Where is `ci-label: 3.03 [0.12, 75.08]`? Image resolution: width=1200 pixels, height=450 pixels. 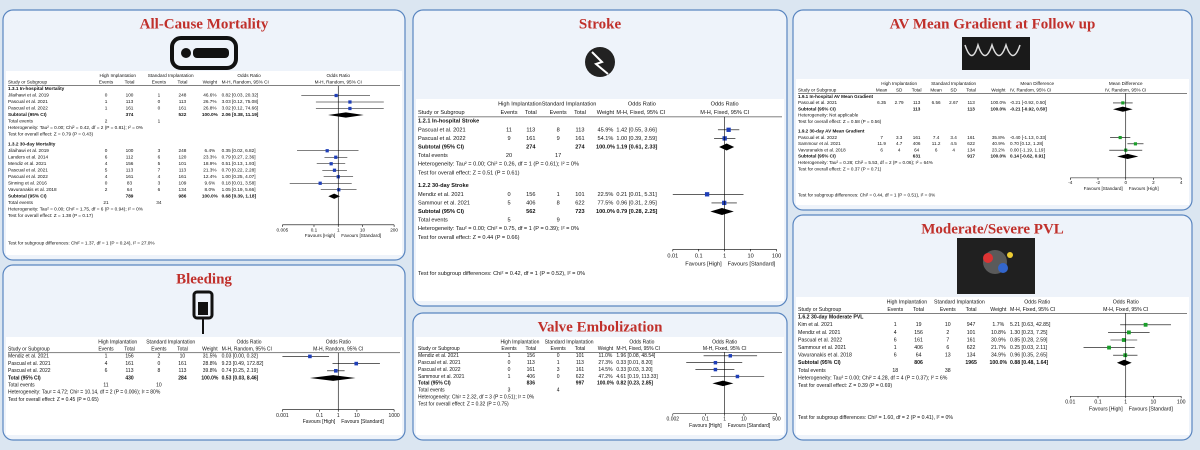 ci-label: 3.03 [0.12, 75.08] is located at coordinates (240, 101).